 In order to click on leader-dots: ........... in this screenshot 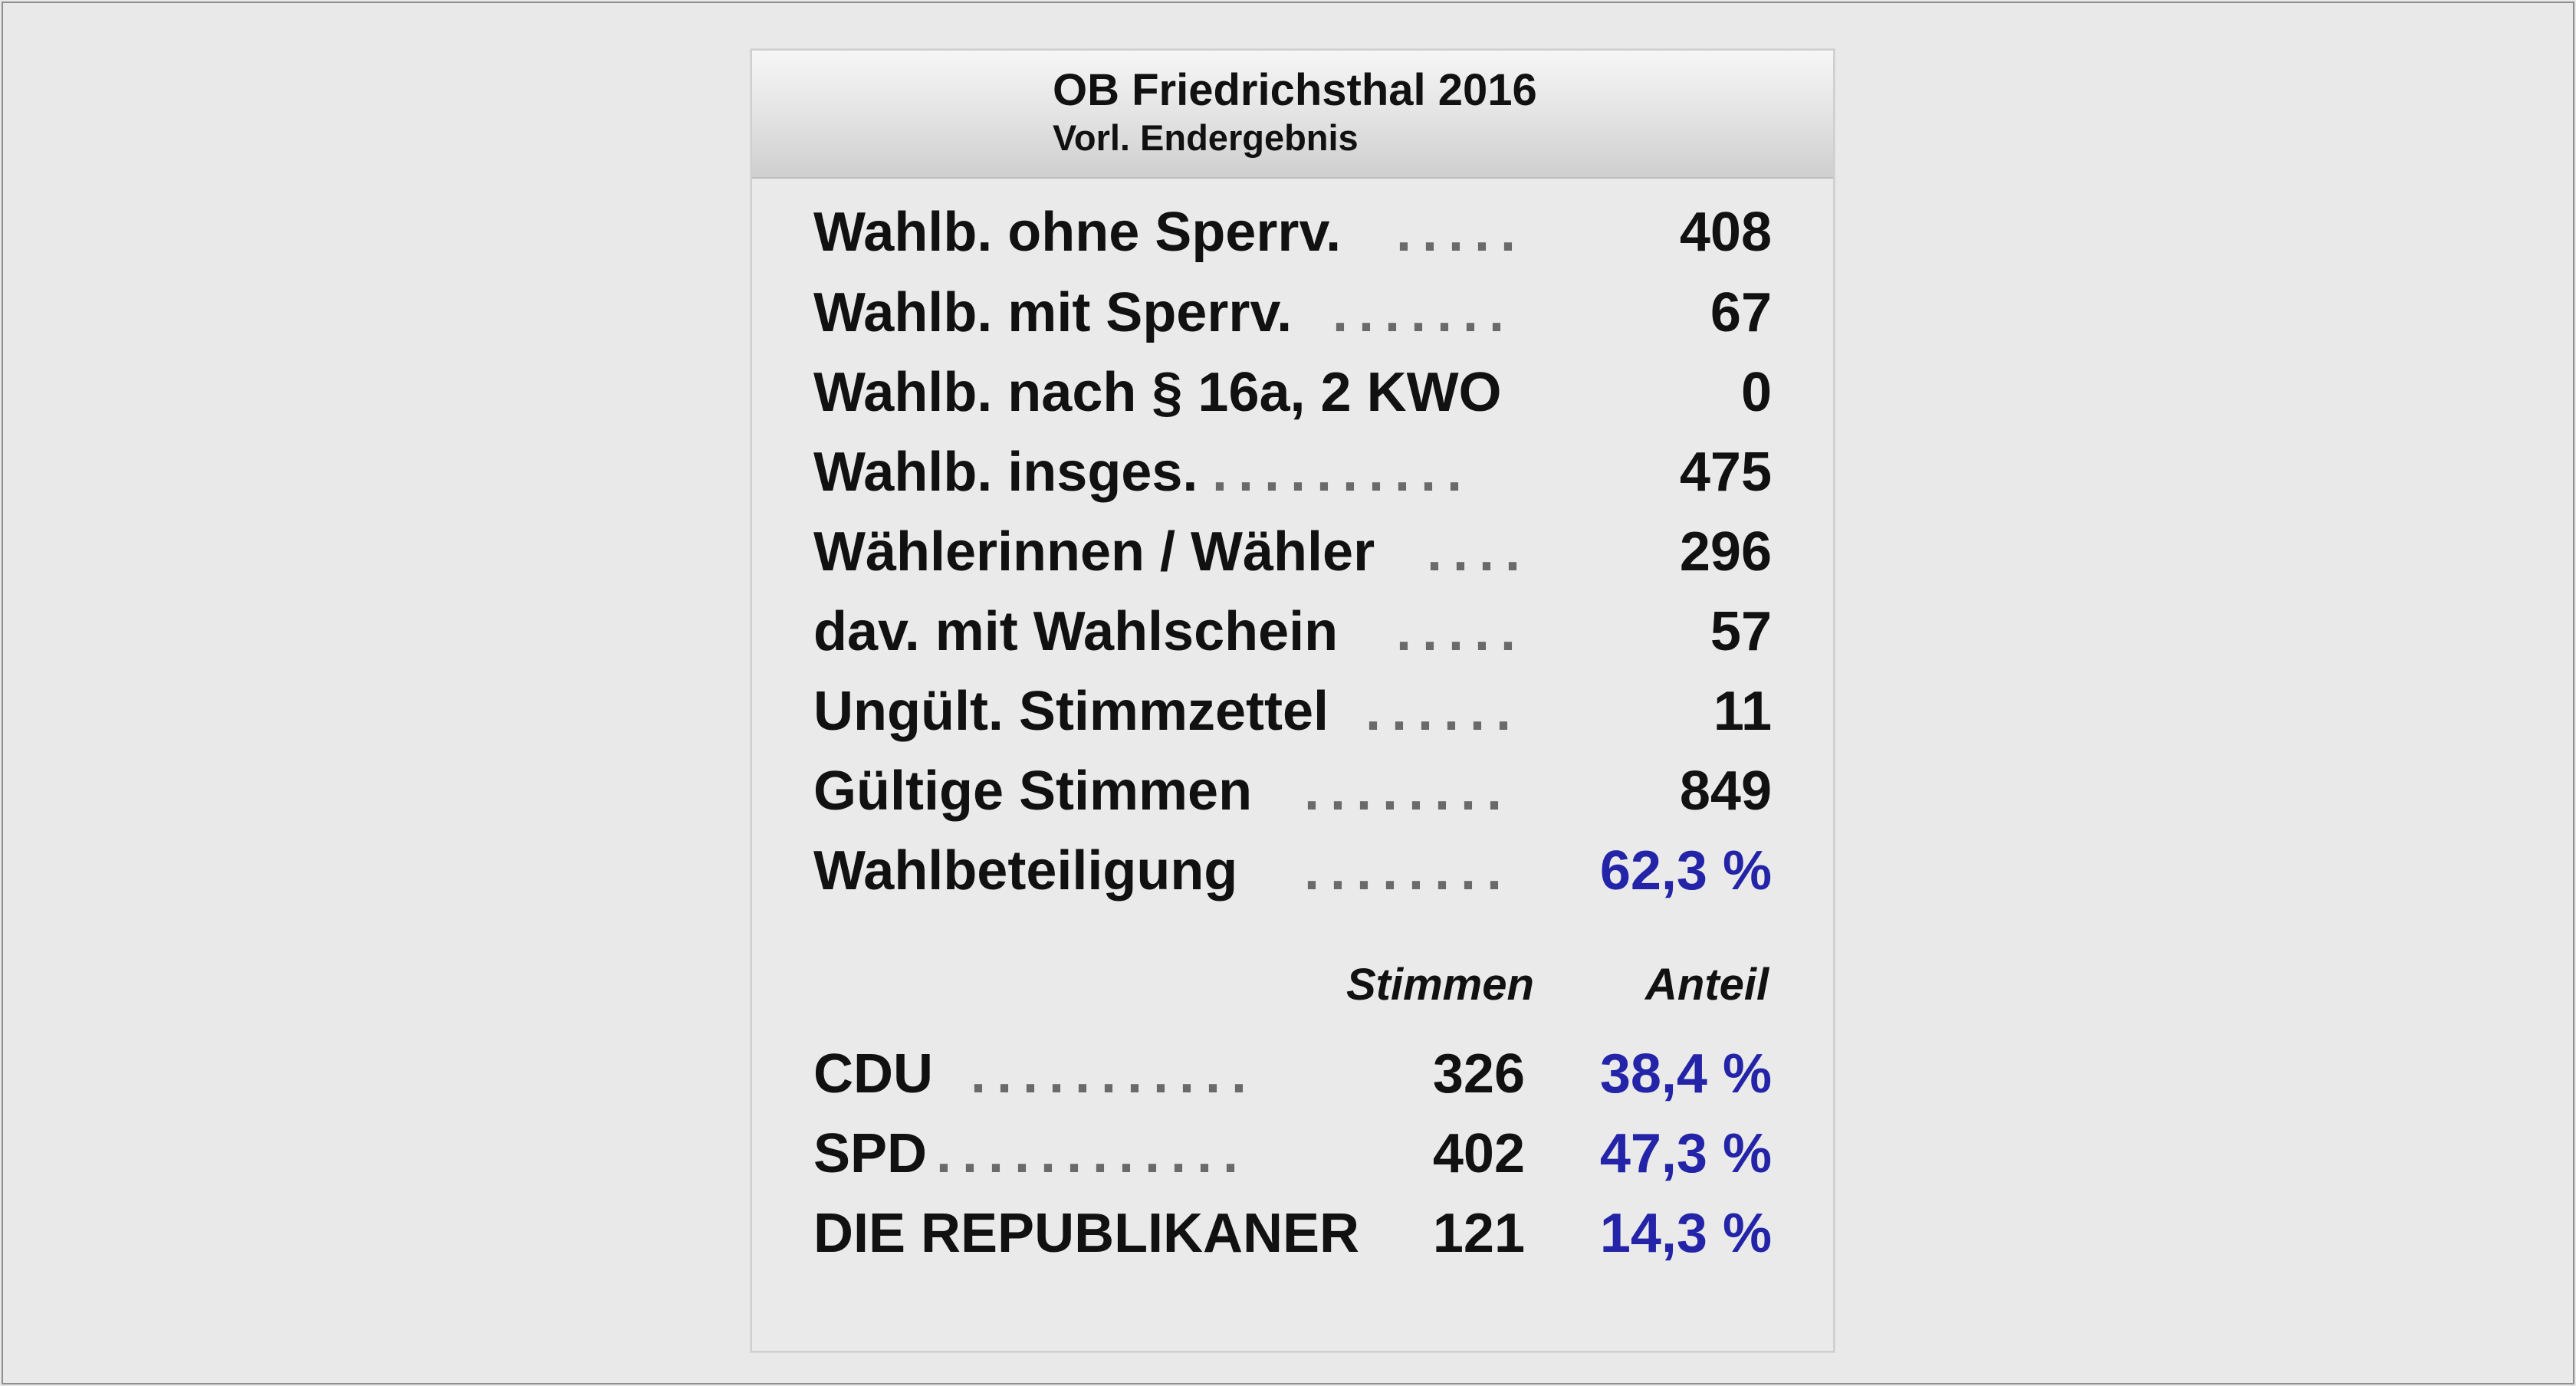, I will do `click(1114, 1074)`.